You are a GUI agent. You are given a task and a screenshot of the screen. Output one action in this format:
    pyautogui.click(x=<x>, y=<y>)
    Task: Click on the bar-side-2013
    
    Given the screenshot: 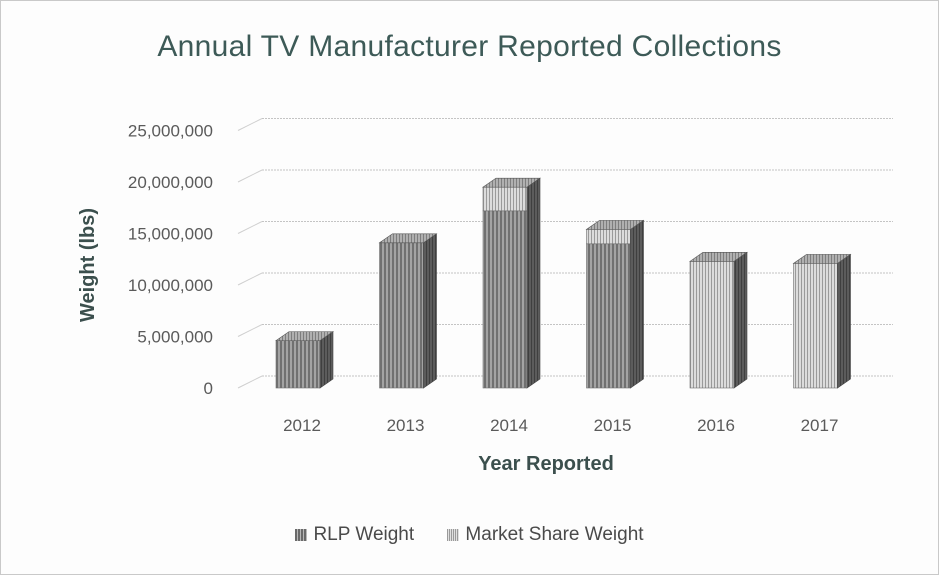 What is the action you would take?
    pyautogui.click(x=430, y=311)
    